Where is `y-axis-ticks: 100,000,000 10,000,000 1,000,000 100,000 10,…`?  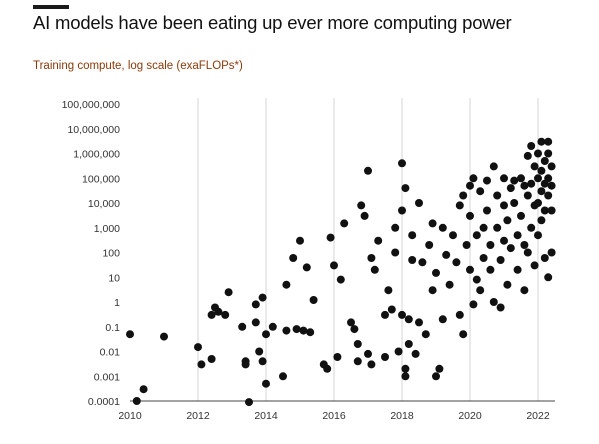 y-axis-ticks: 100,000,000 10,000,000 1,000,000 100,000 10,… is located at coordinates (91, 253).